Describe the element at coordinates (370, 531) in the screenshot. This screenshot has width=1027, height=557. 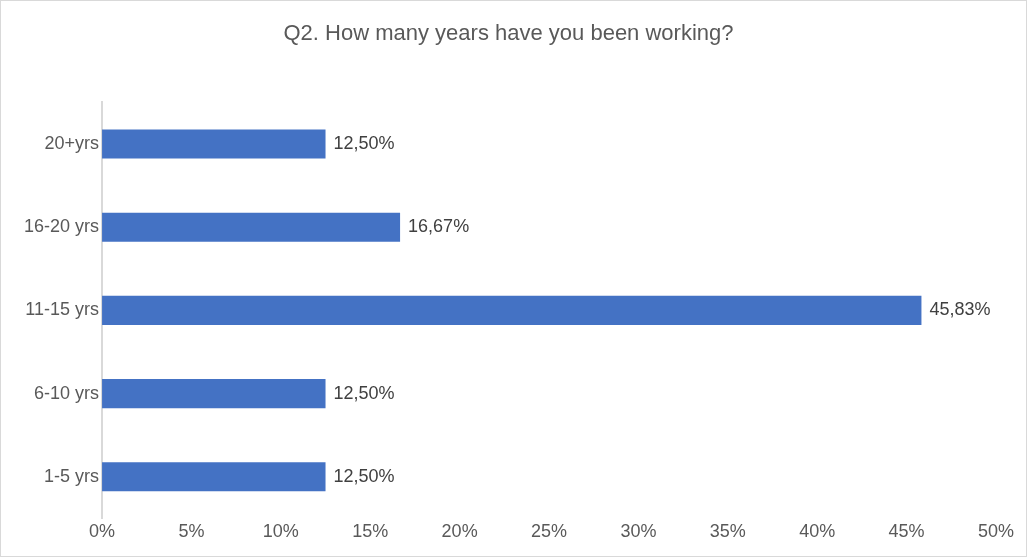
I see `x-tick-label: 15%` at that location.